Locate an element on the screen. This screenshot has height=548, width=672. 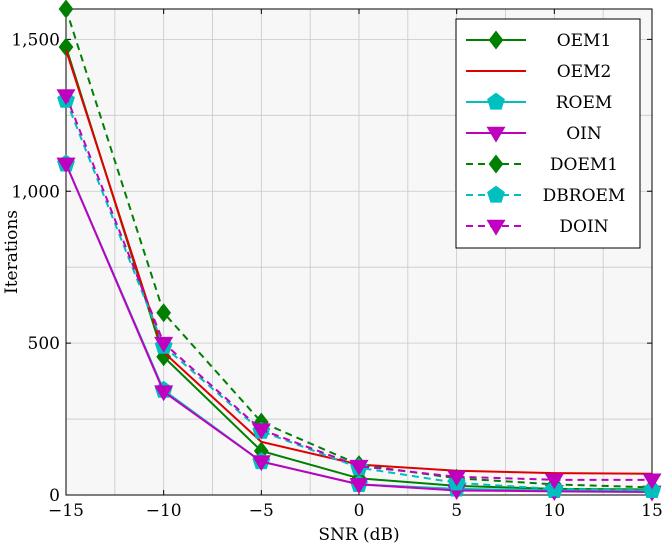
y-tick-label: 0 is located at coordinates (54, 496).